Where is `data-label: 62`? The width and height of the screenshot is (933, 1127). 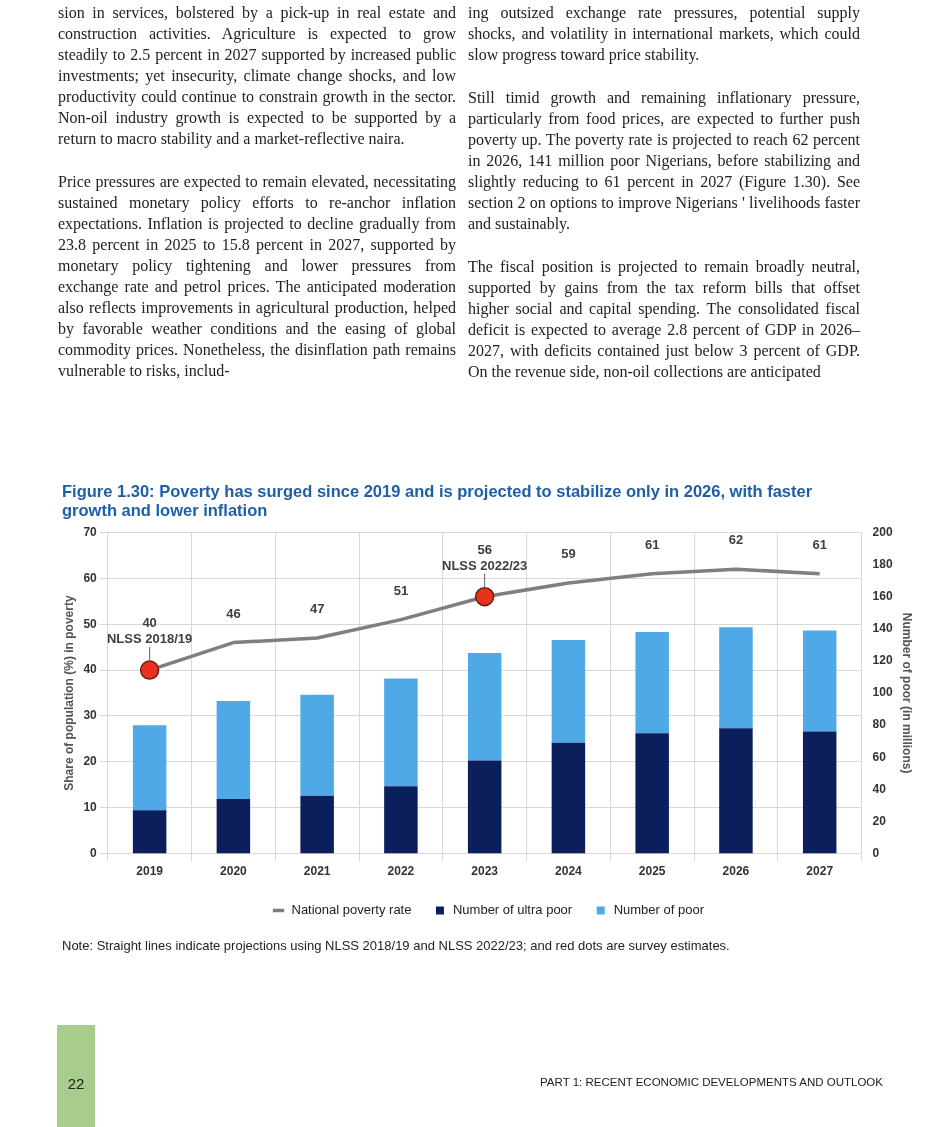
data-label: 62 is located at coordinates (736, 540).